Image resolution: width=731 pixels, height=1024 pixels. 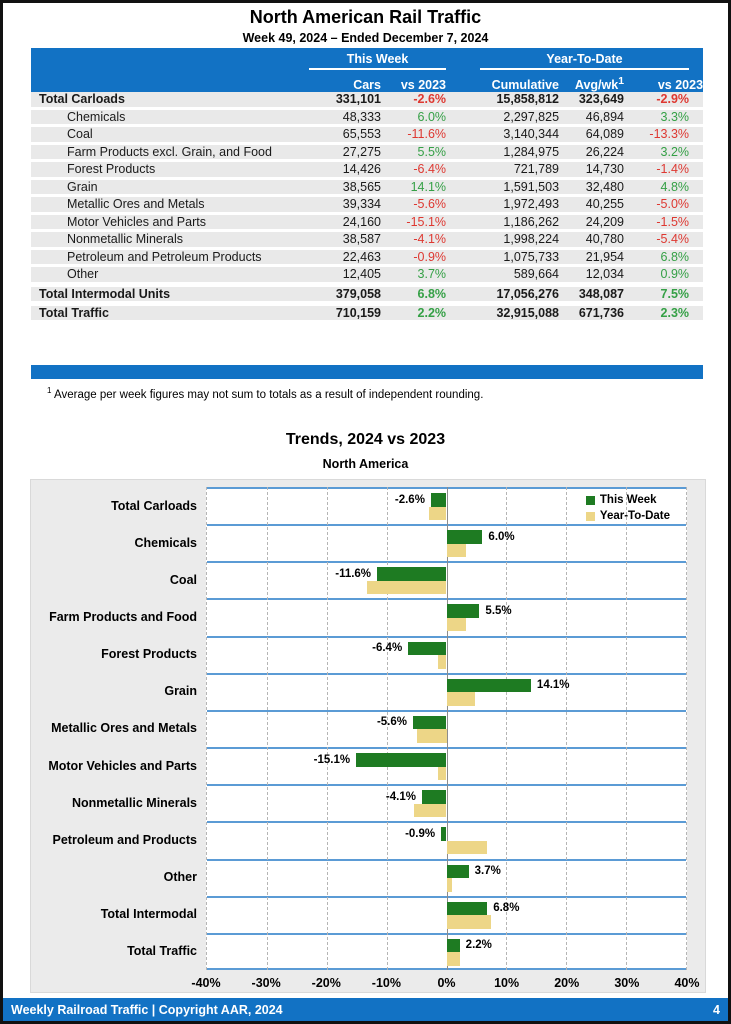 What do you see at coordinates (590, 500) in the screenshot?
I see `legend-swatch-icon` at bounding box center [590, 500].